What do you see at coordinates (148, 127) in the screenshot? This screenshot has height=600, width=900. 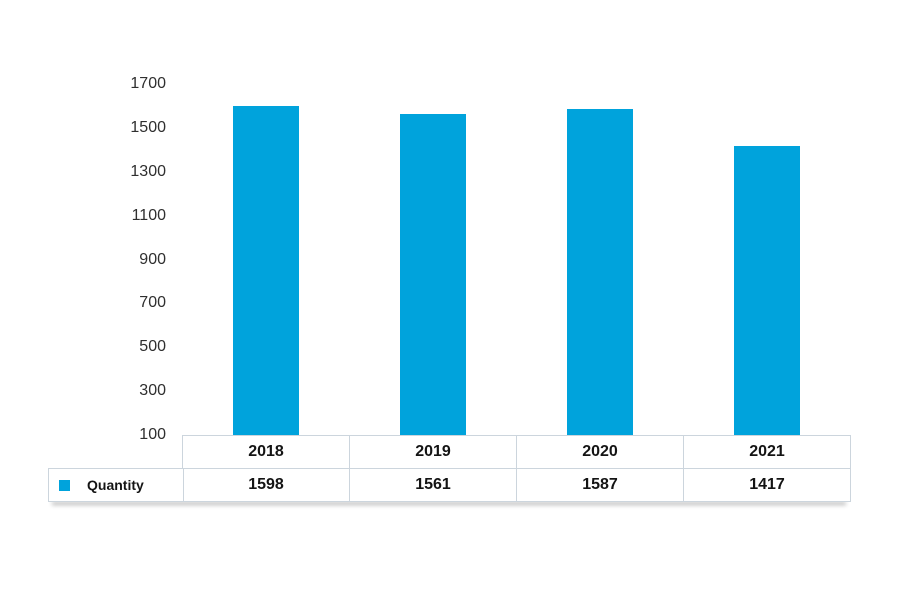 I see `y-axis-tick-label: 1500` at bounding box center [148, 127].